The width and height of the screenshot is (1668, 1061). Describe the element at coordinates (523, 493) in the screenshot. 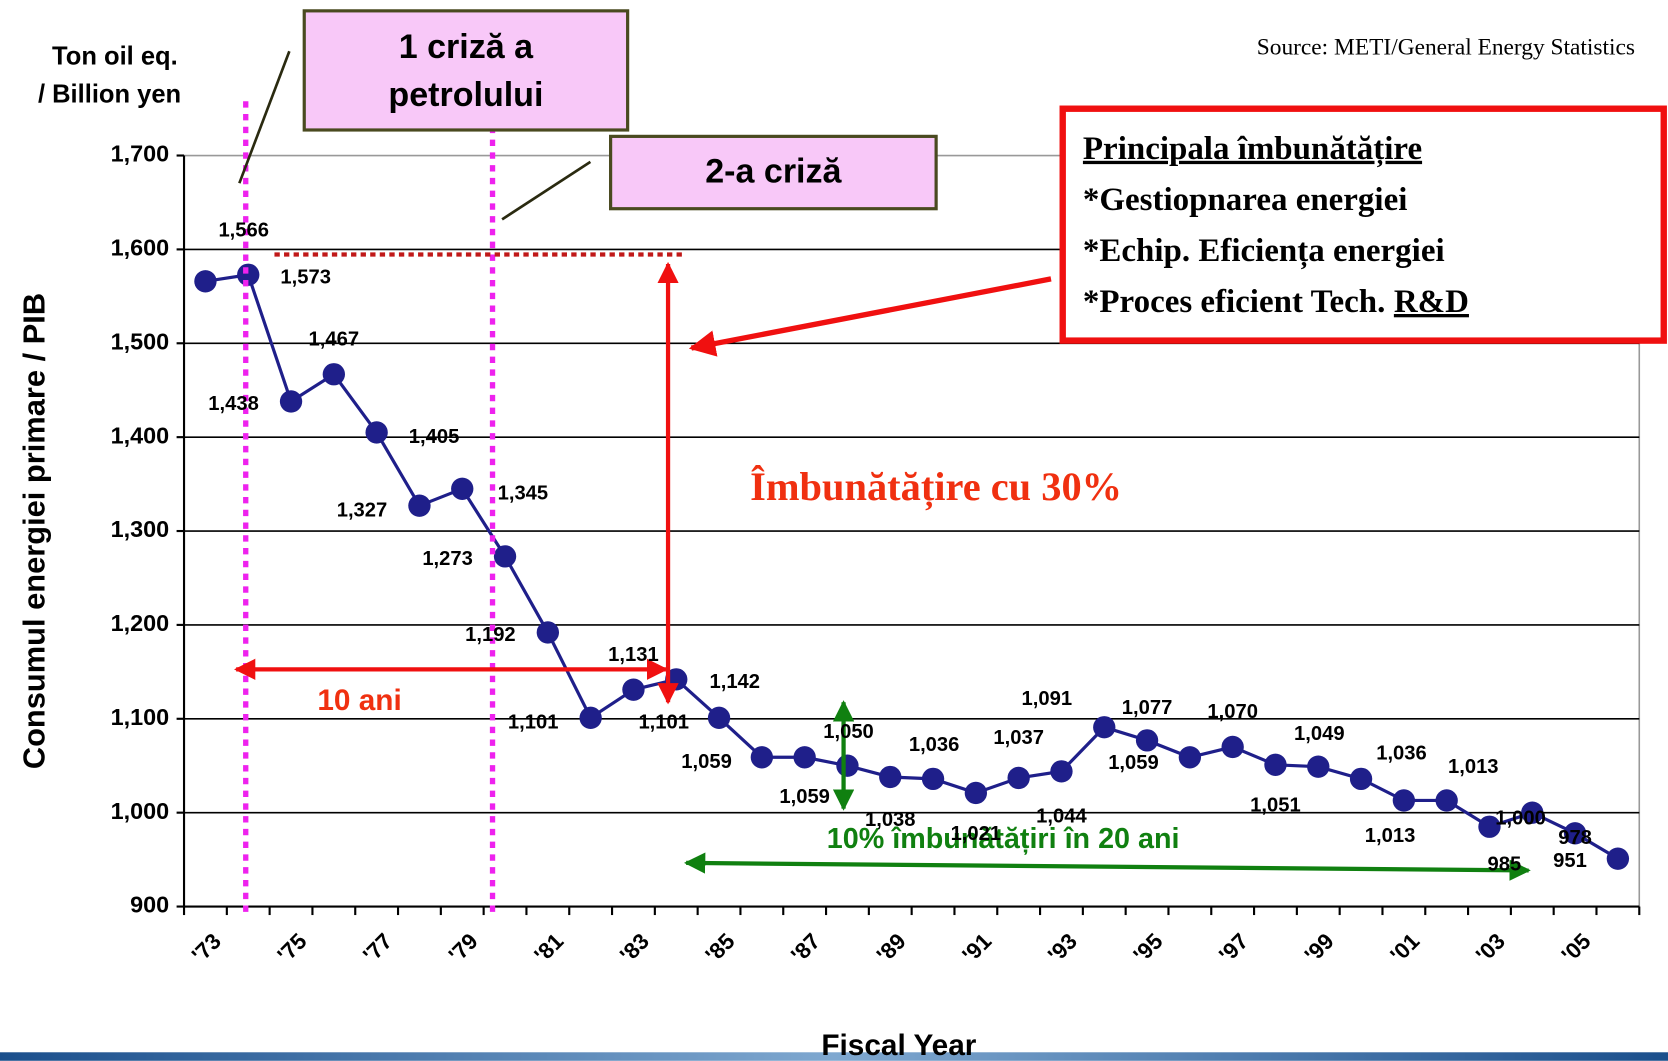

I see `data-label: 1,345` at that location.